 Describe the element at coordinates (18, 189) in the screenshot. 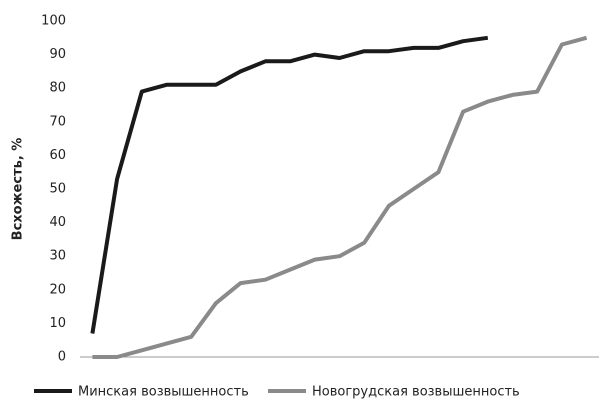

I see `y-axis-label: Всхожесть, %` at that location.